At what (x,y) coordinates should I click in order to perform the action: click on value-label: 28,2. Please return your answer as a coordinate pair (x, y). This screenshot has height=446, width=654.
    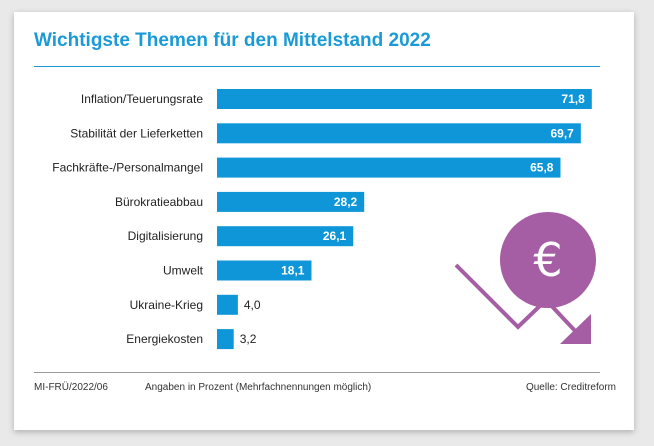
    Looking at the image, I should click on (346, 202).